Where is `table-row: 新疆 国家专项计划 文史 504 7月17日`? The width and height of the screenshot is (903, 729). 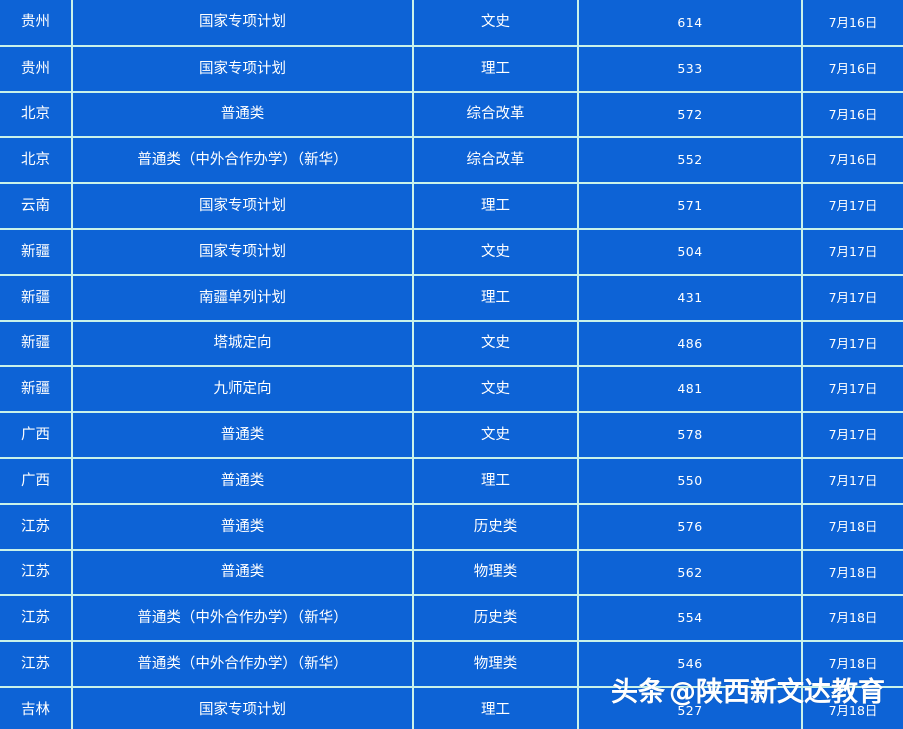 table-row: 新疆 国家专项计划 文史 504 7月17日 is located at coordinates (451, 252).